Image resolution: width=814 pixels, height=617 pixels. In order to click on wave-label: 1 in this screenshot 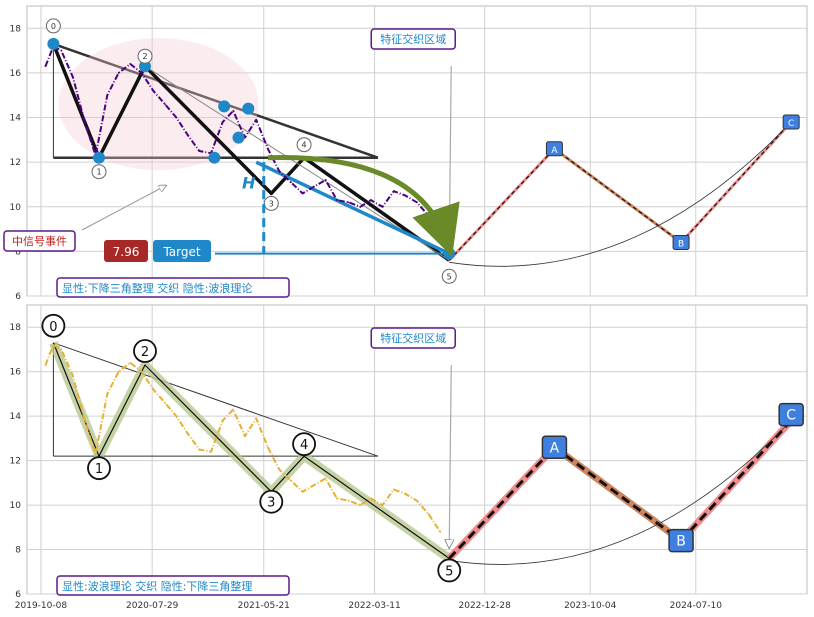, I will do `click(98, 172)`.